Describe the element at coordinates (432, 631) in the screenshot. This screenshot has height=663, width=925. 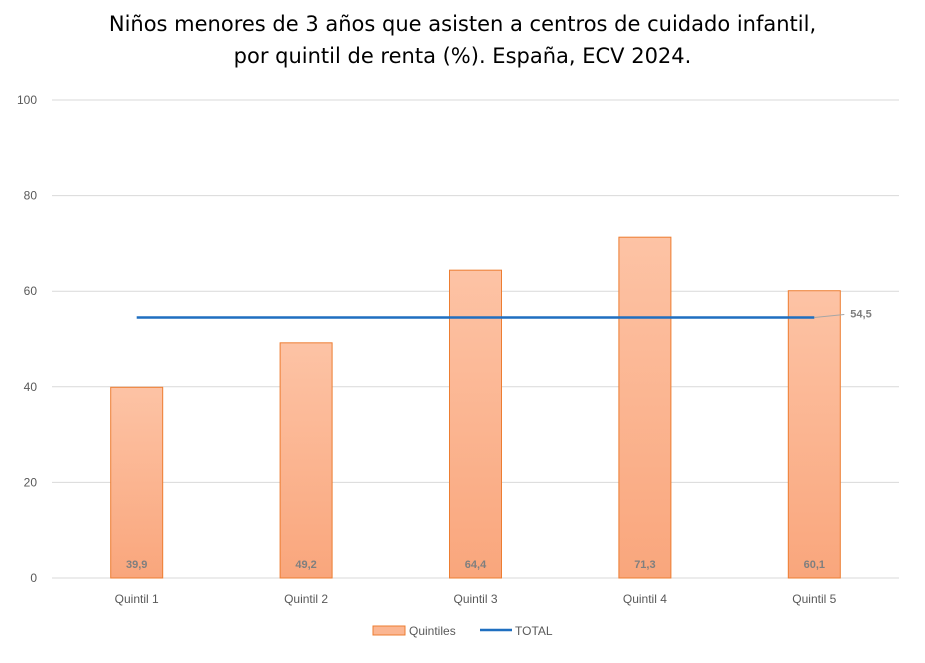
I see `legend-label-quintiles: Quintiles` at that location.